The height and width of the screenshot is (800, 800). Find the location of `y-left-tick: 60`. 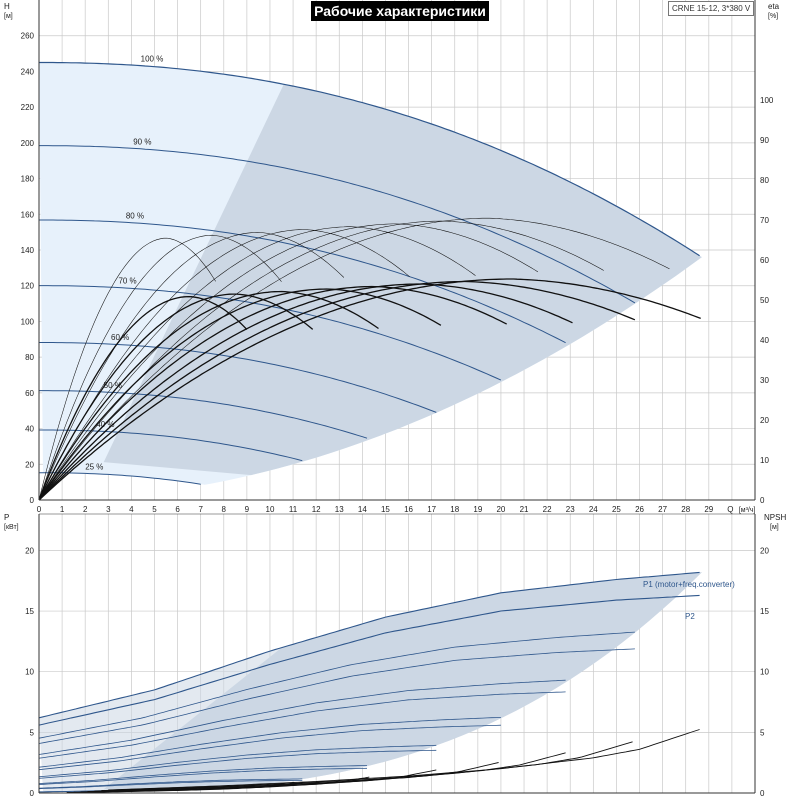

y-left-tick: 60 is located at coordinates (29, 393).